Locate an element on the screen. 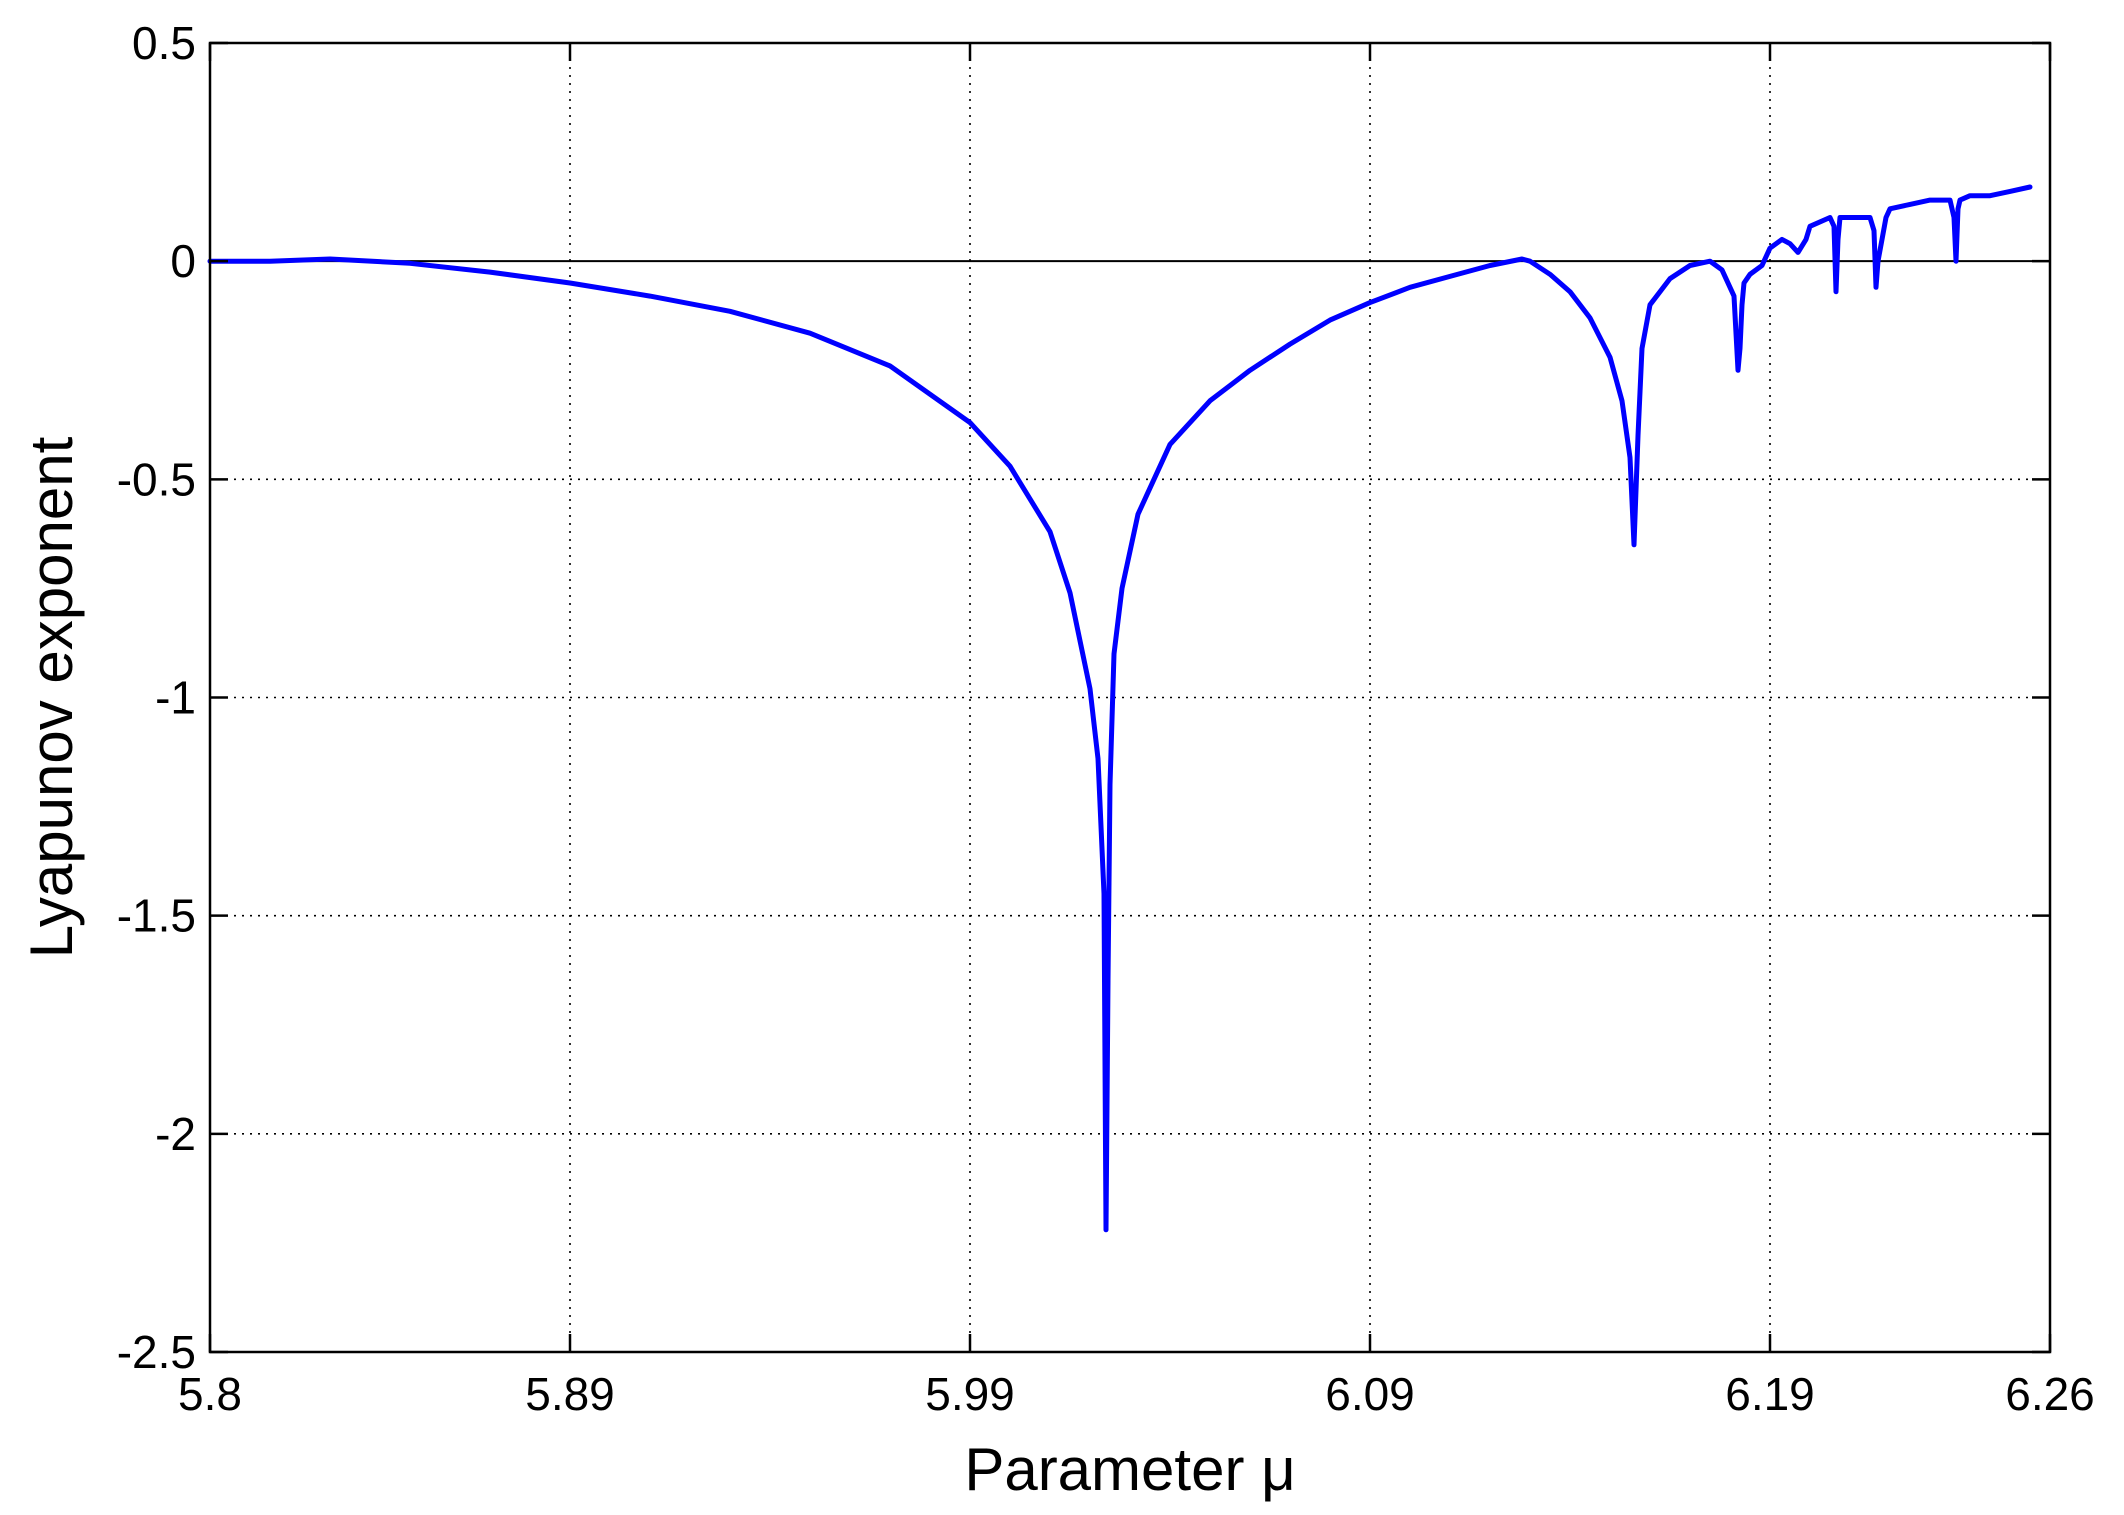 The width and height of the screenshot is (2124, 1515). x-tick-label: 5.99 is located at coordinates (970, 1394).